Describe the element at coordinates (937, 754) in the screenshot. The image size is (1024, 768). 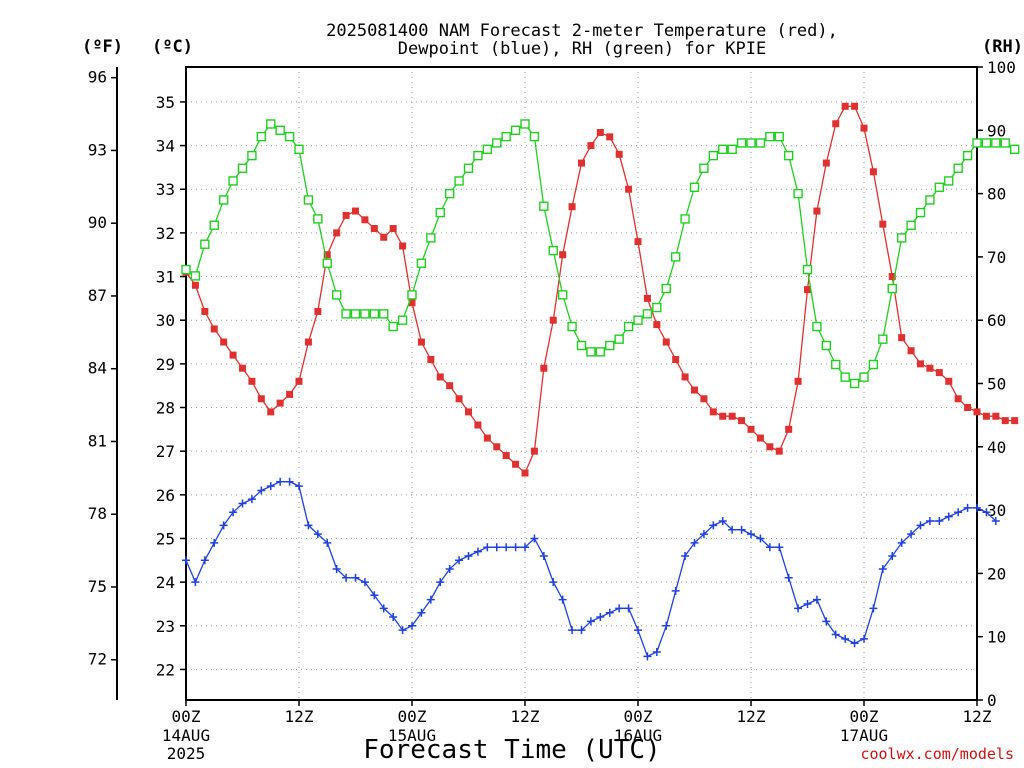
I see `credit-text: coolwx.com/models` at that location.